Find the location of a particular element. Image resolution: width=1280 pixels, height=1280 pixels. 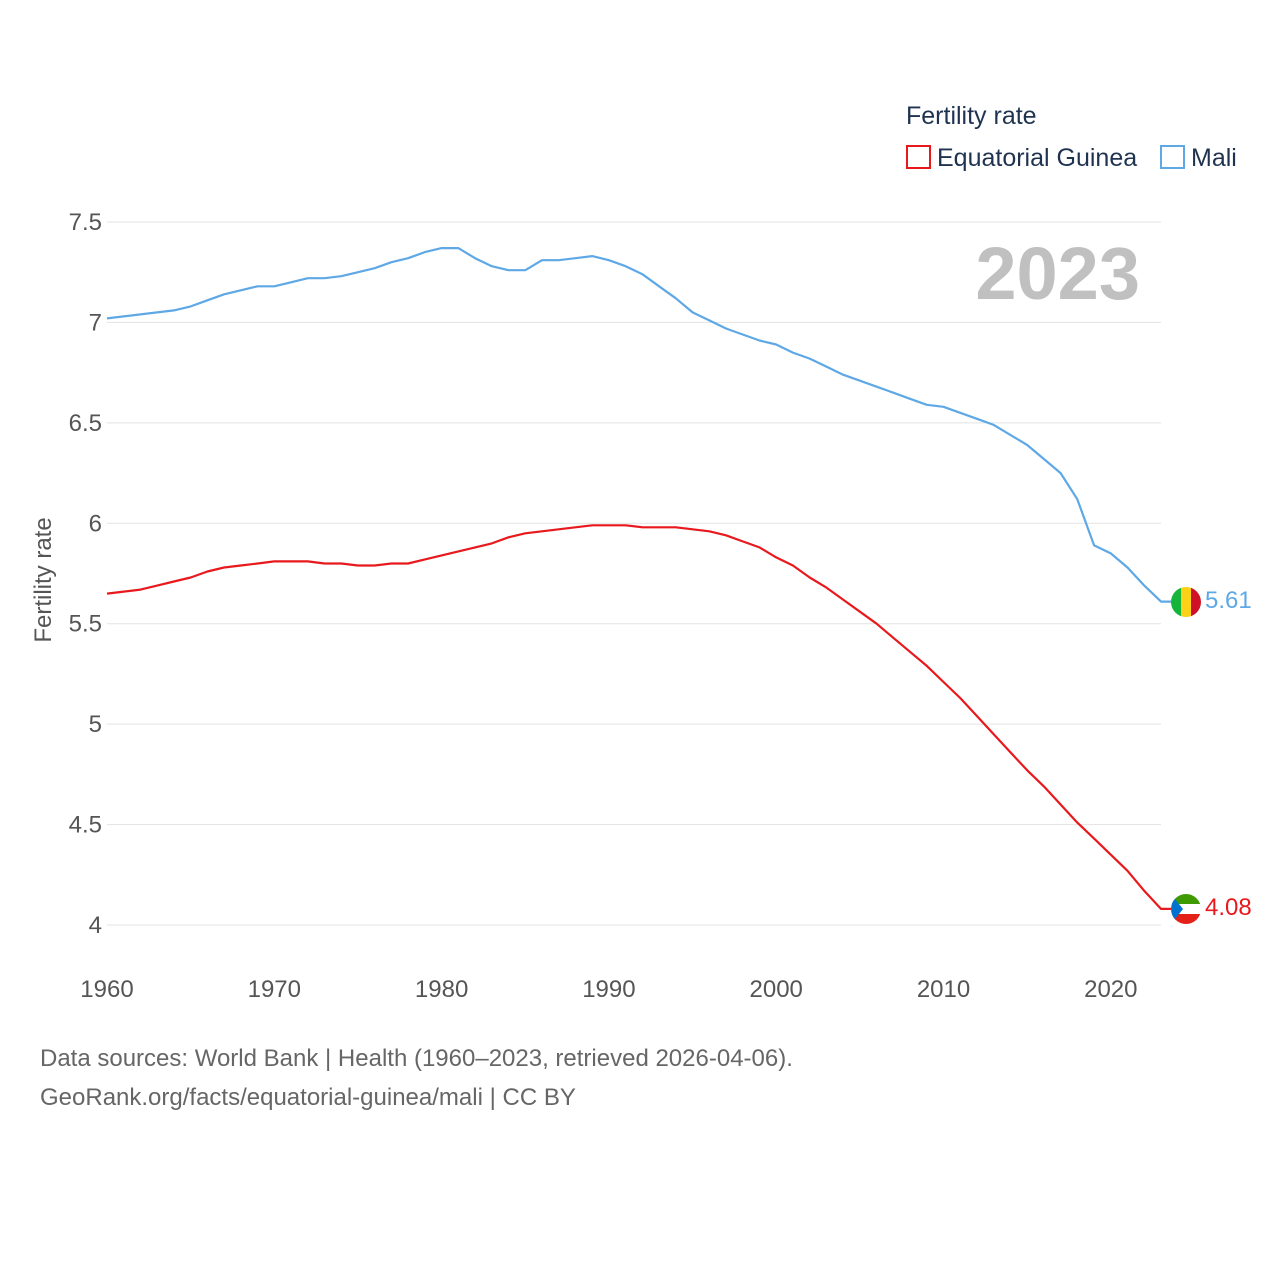

x-tick-label: 2010 is located at coordinates (943, 989).